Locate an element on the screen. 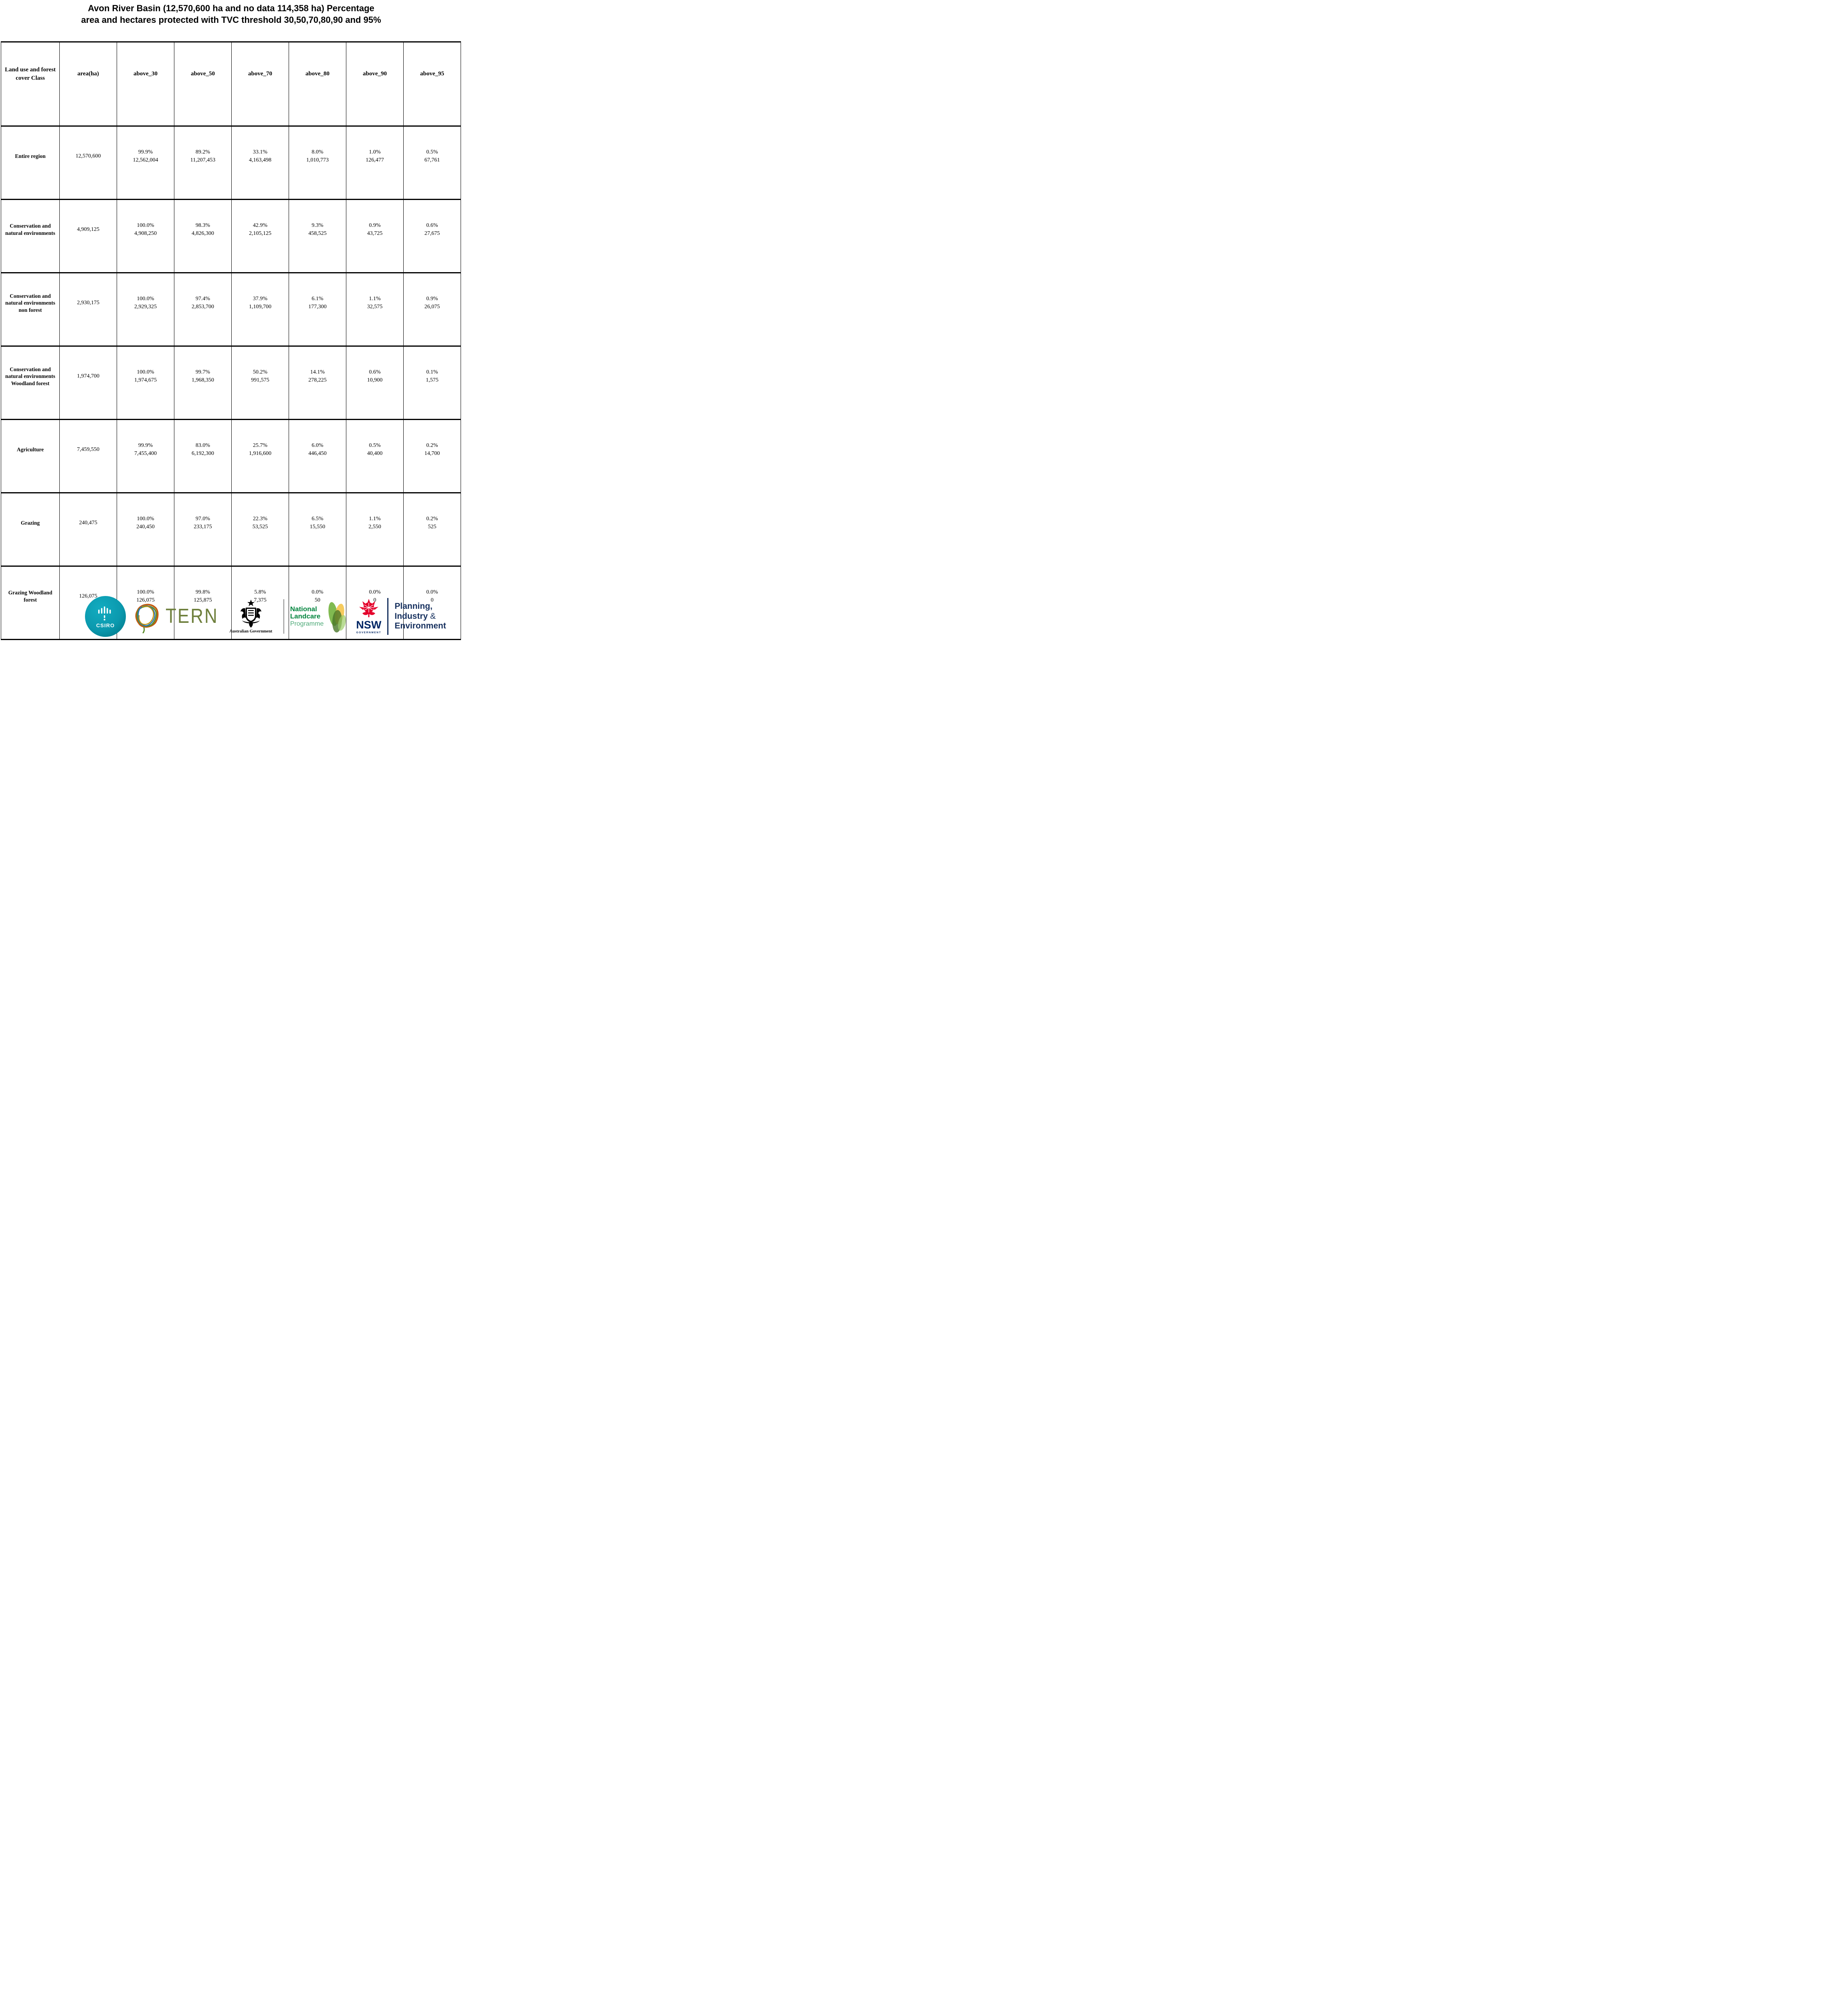 This screenshot has height=2004, width=1848. threshold-cell: 0.2% 14,700 is located at coordinates (432, 456).